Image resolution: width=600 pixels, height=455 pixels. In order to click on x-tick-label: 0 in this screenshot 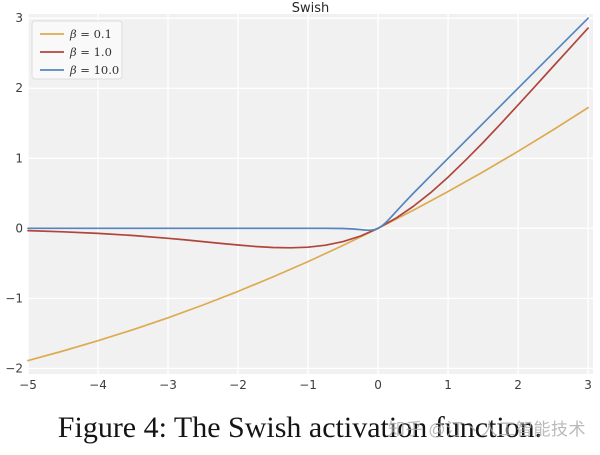, I will do `click(378, 385)`.